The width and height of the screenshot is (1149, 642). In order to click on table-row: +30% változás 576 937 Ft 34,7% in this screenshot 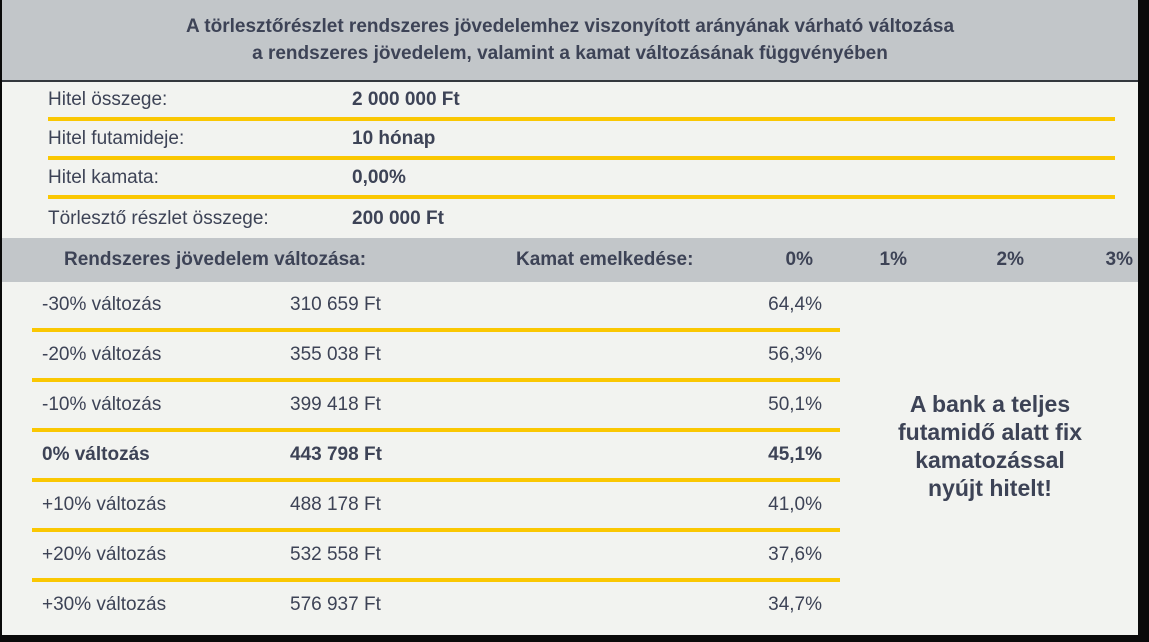, I will do `click(436, 604)`.